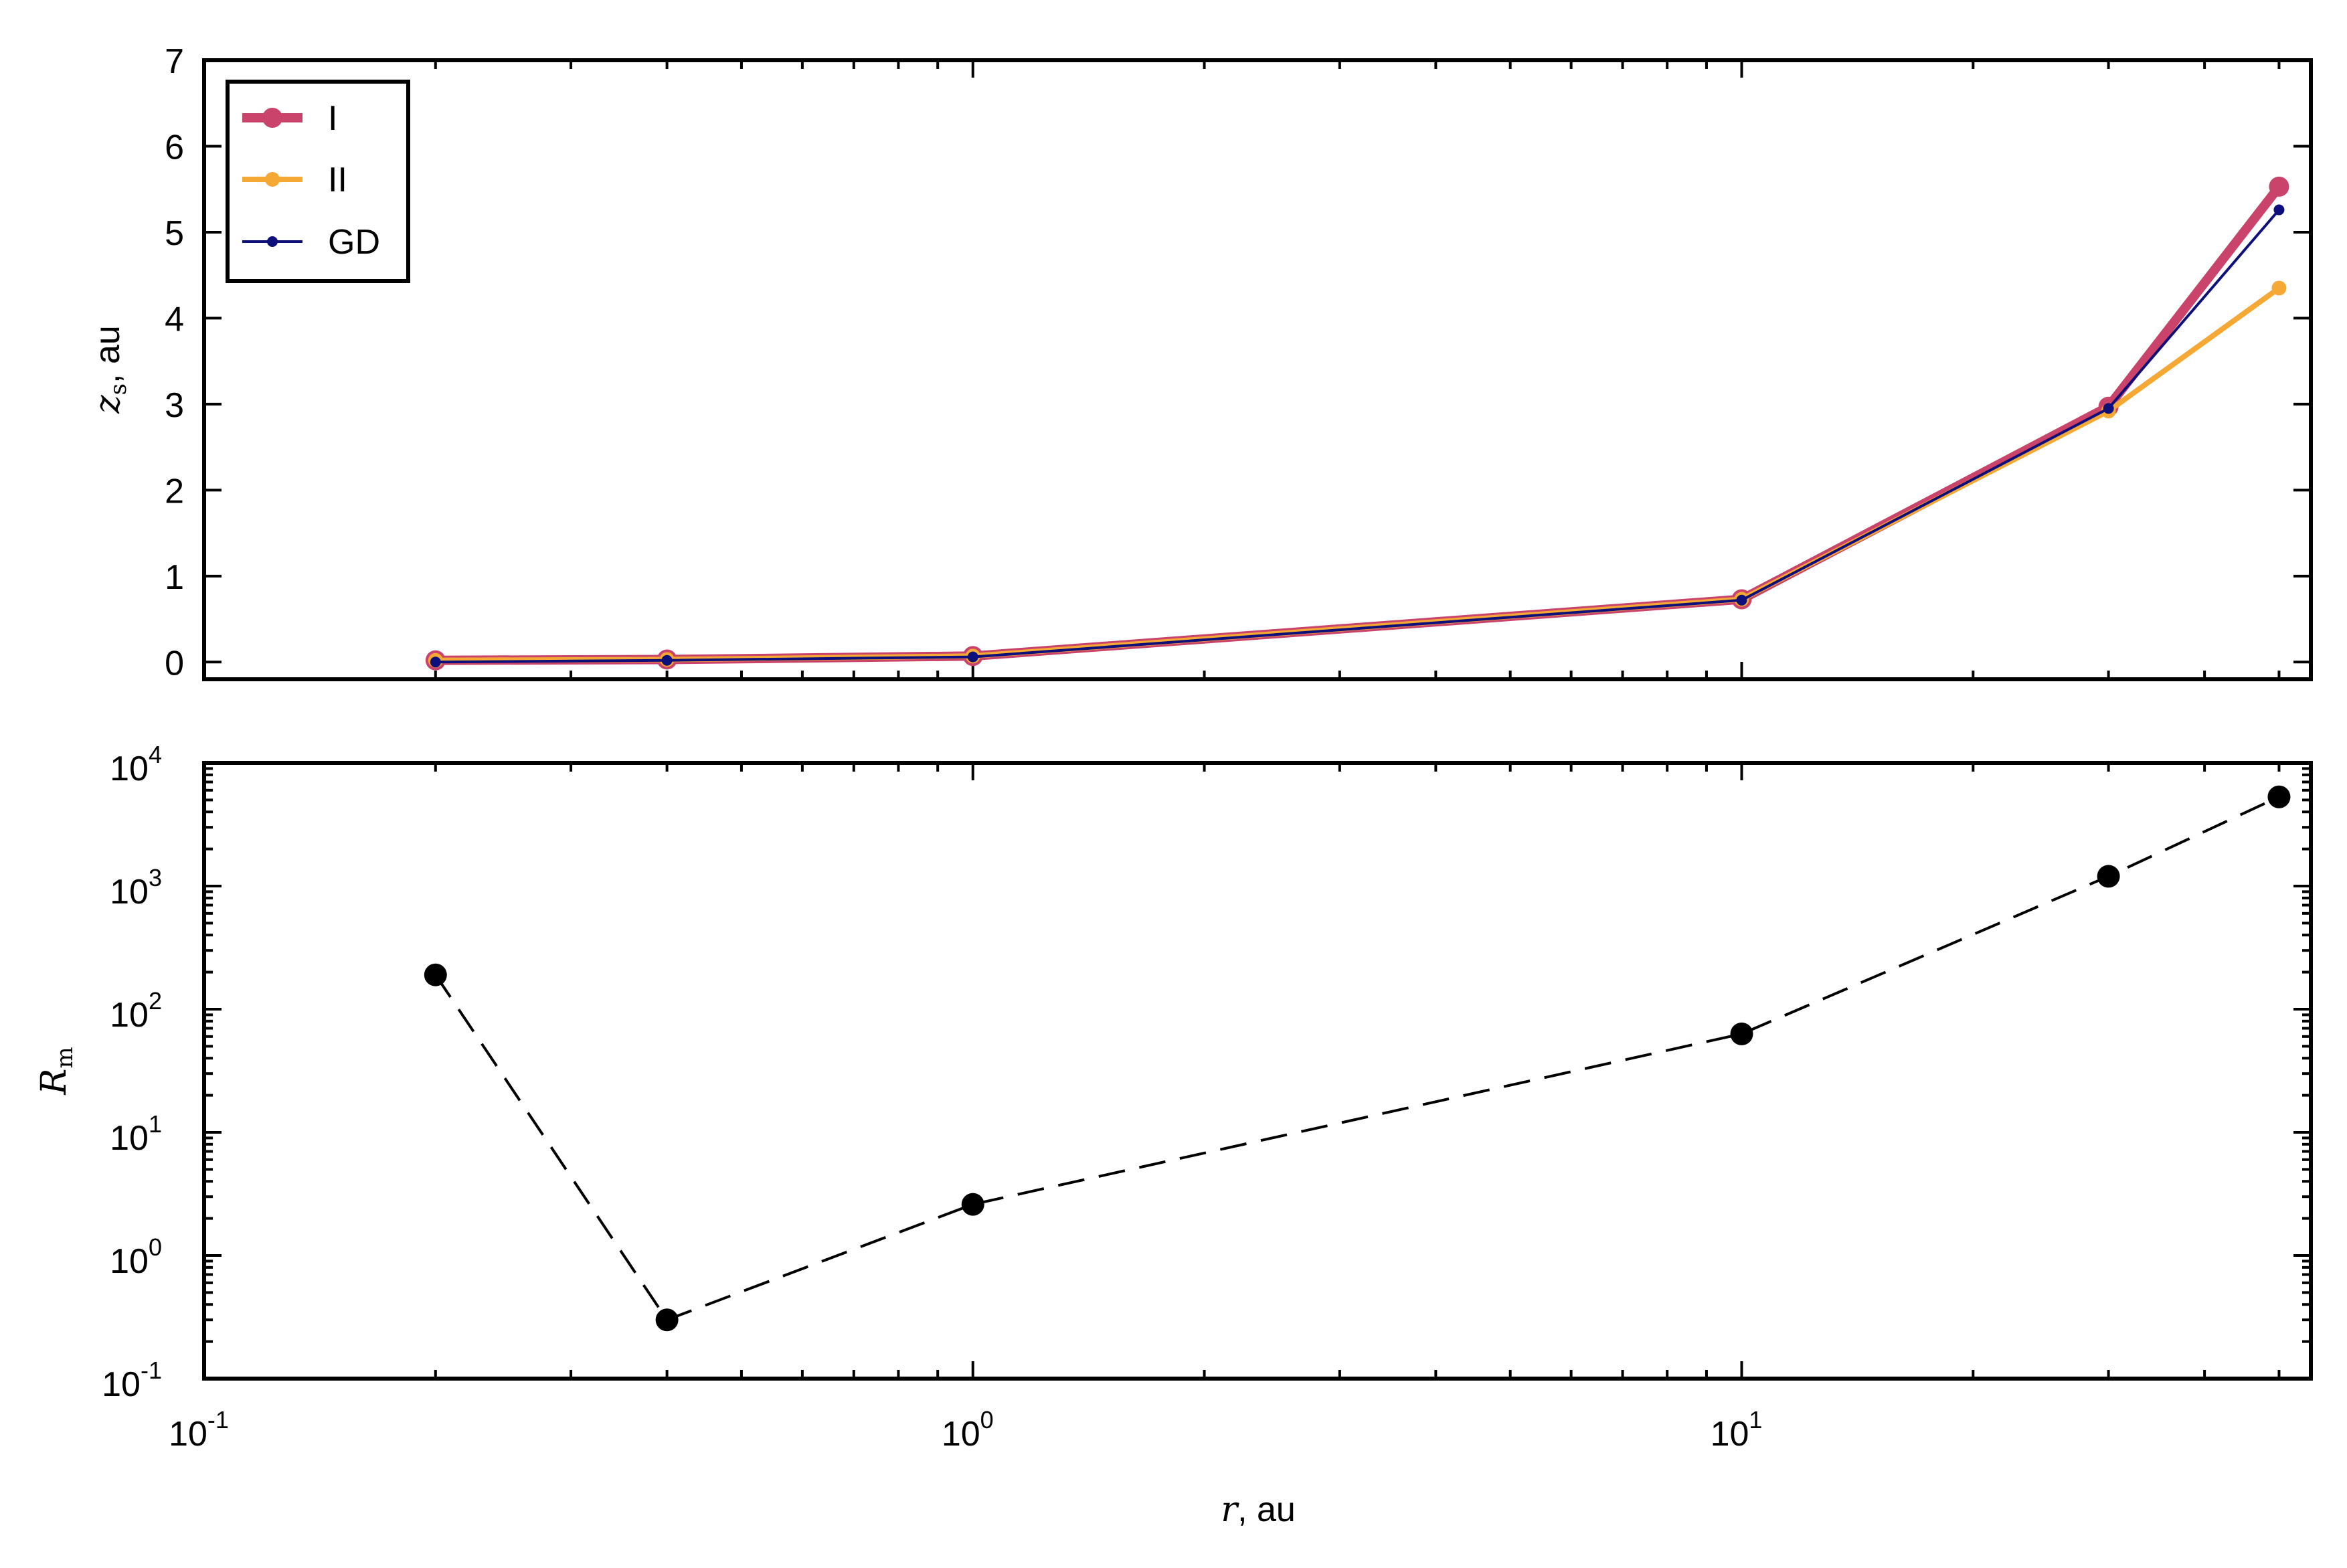 This screenshot has width=2347, height=1568. Describe the element at coordinates (174, 405) in the screenshot. I see `y-tick-label: 3` at that location.